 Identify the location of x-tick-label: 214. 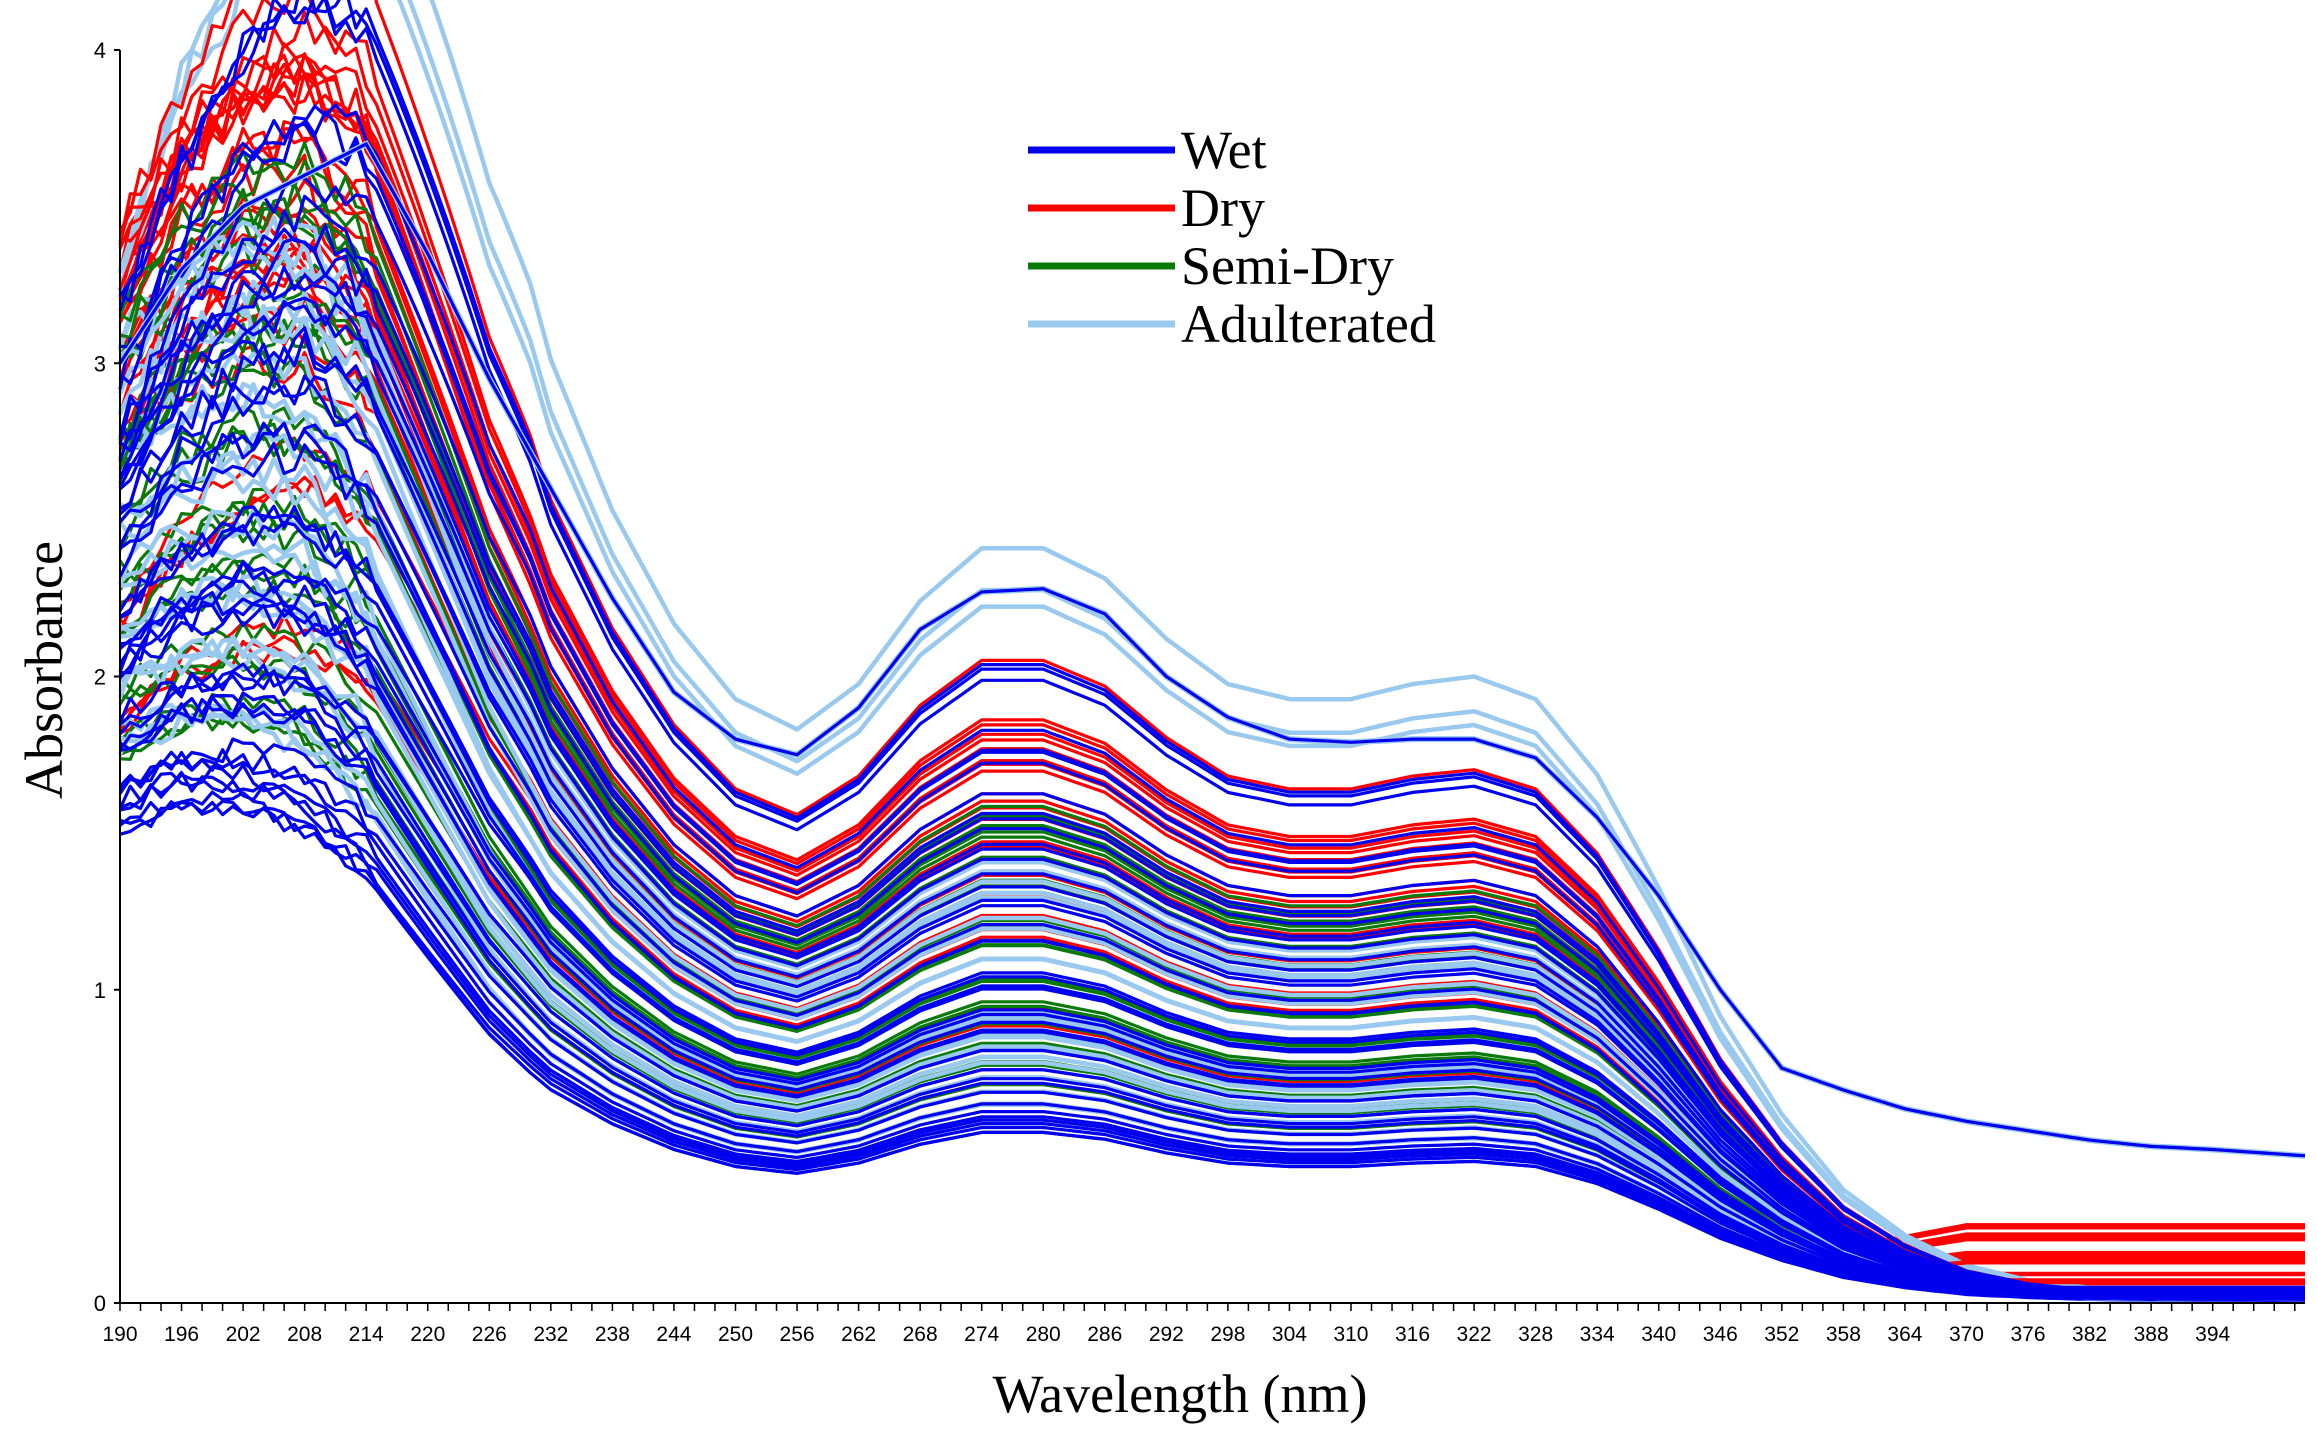
(366, 1334).